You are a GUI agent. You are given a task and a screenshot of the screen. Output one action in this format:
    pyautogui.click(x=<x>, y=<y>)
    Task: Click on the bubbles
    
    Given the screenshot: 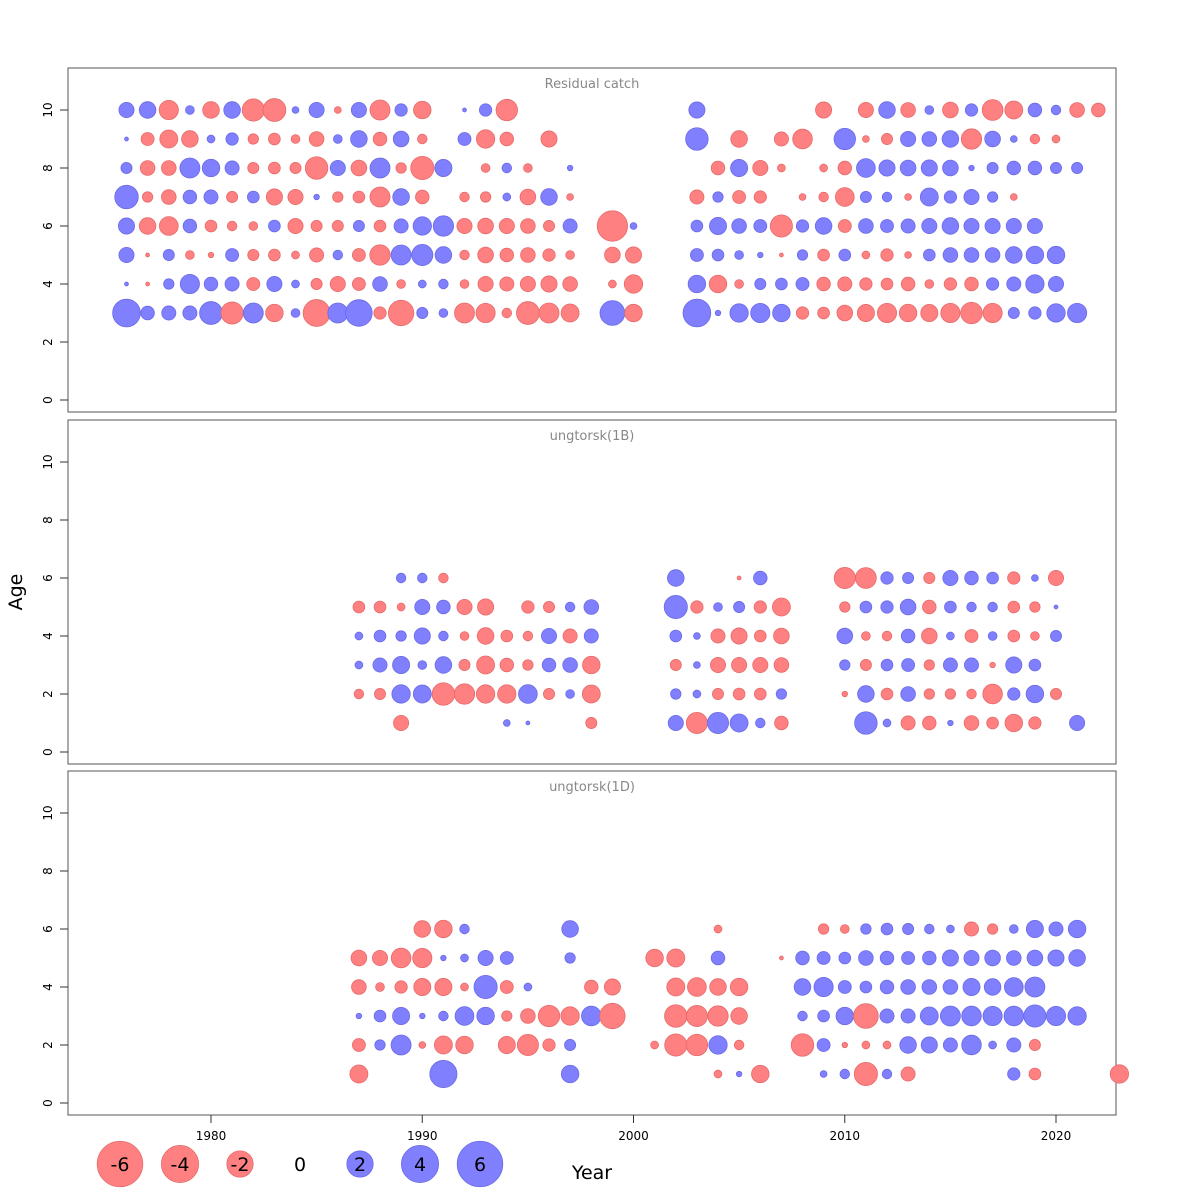 What is the action you would take?
    pyautogui.click(x=719, y=651)
    